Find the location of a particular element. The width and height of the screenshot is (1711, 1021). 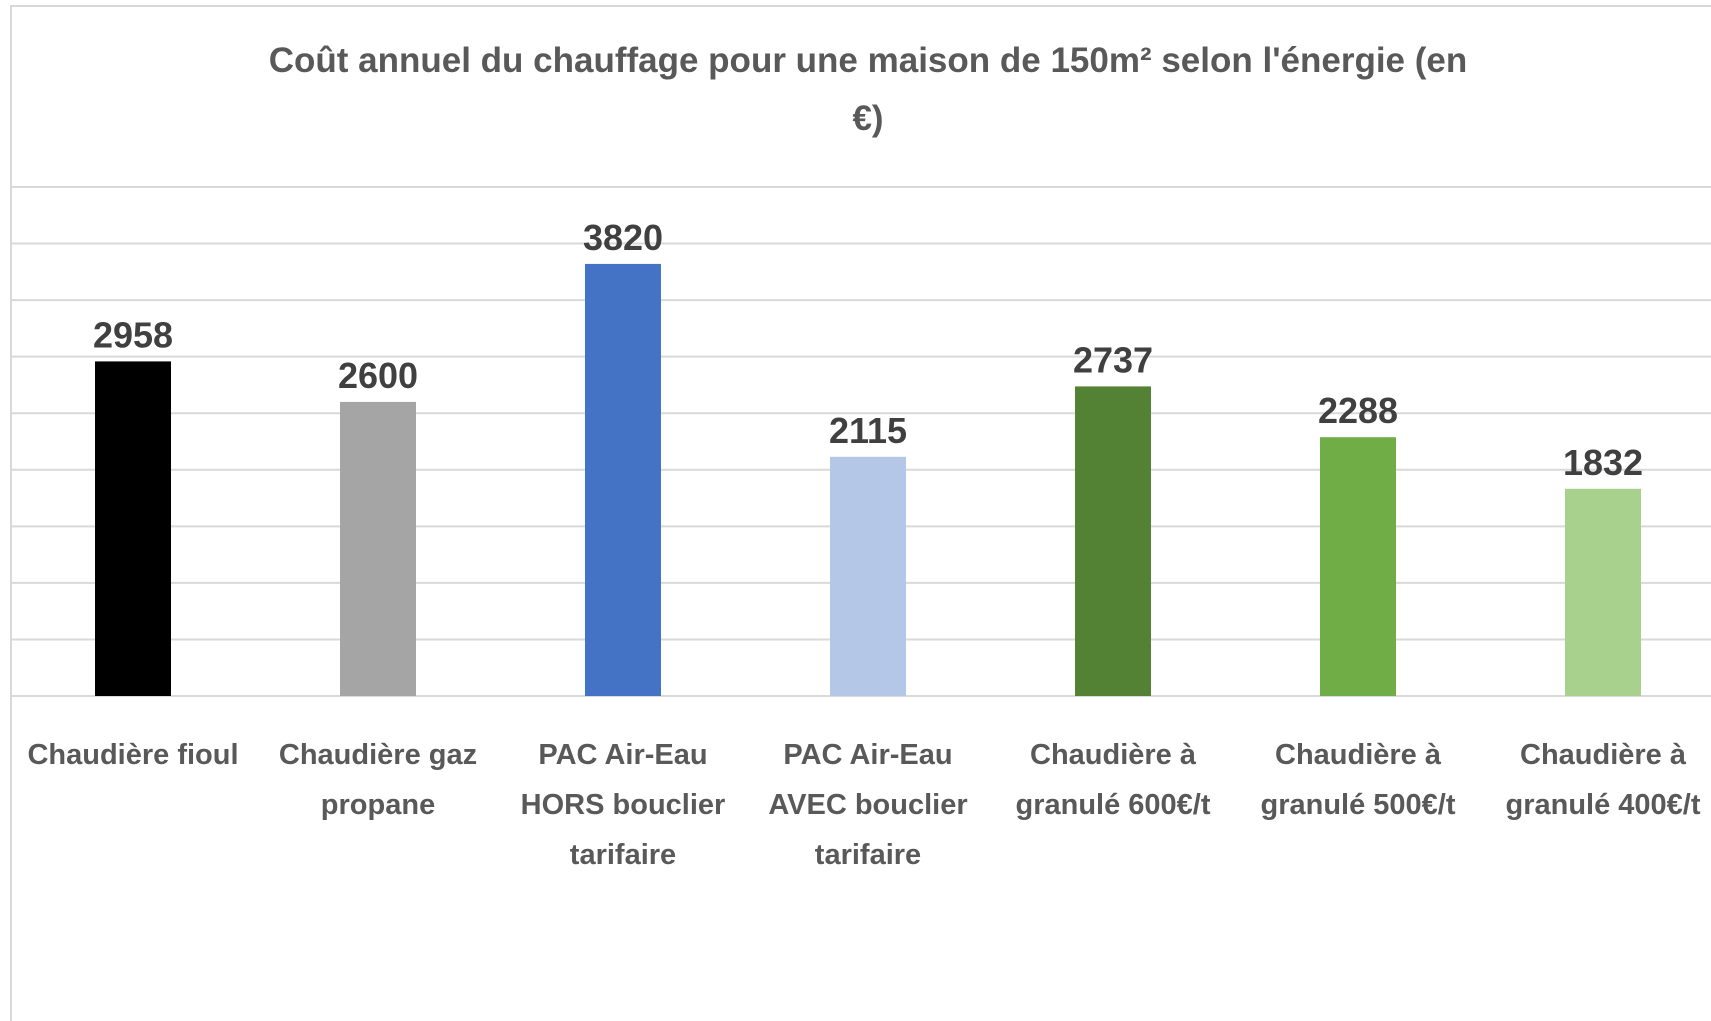

x-tick-label: Chaudière à granulé 600€/t is located at coordinates (1113, 780).